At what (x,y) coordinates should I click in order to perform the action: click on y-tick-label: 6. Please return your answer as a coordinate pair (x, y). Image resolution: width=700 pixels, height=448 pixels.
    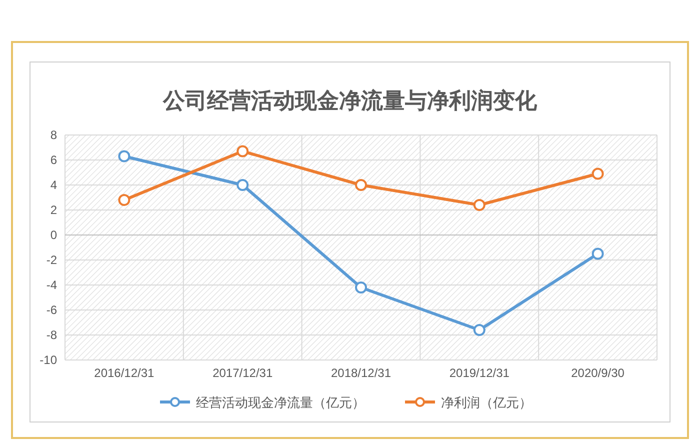
    Looking at the image, I should click on (54, 160).